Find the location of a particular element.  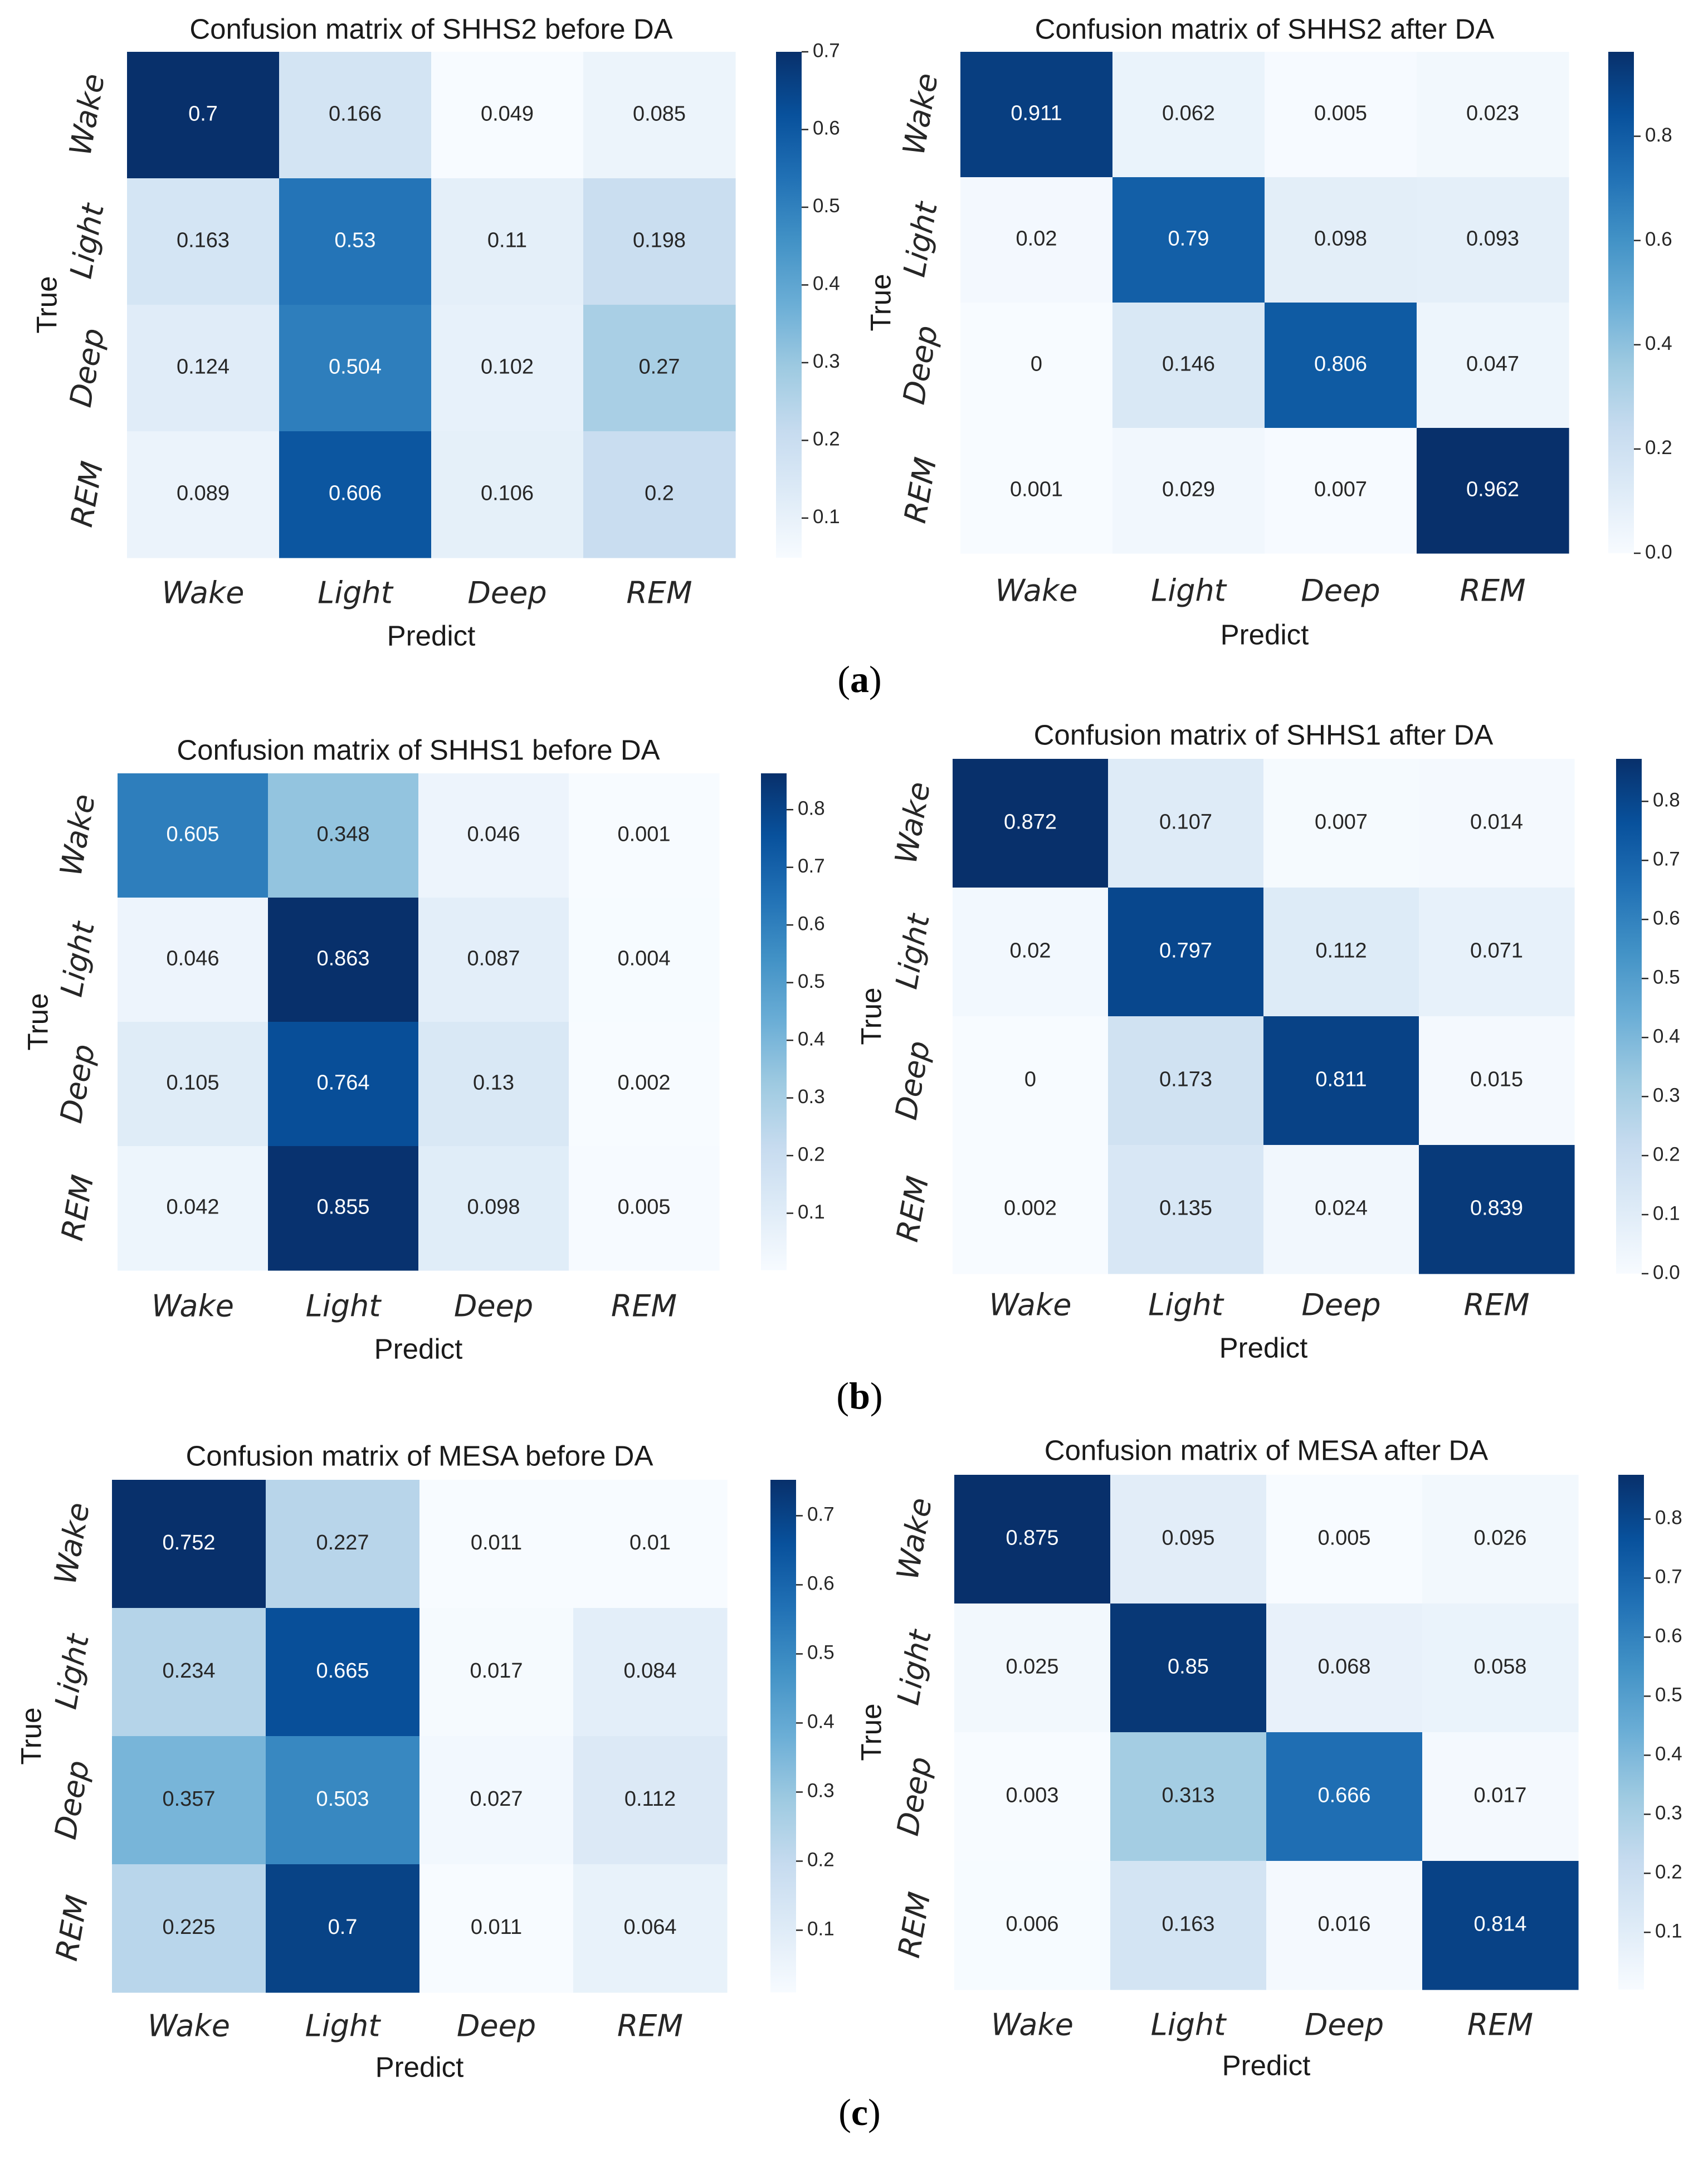

cell-value-label: 0.53 is located at coordinates (355, 241).